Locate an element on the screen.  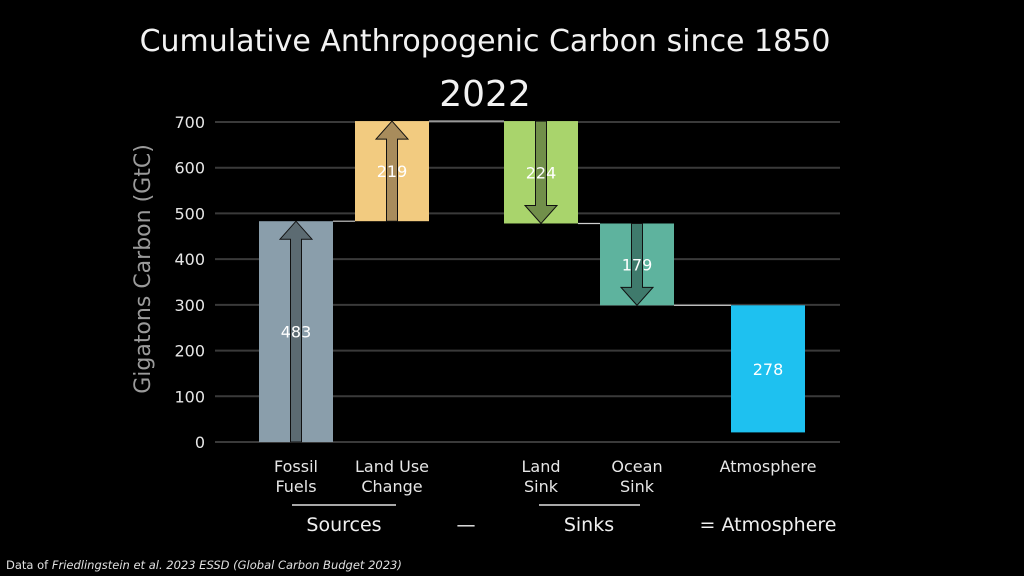
y-tick-label: 100 is located at coordinates (189, 396).